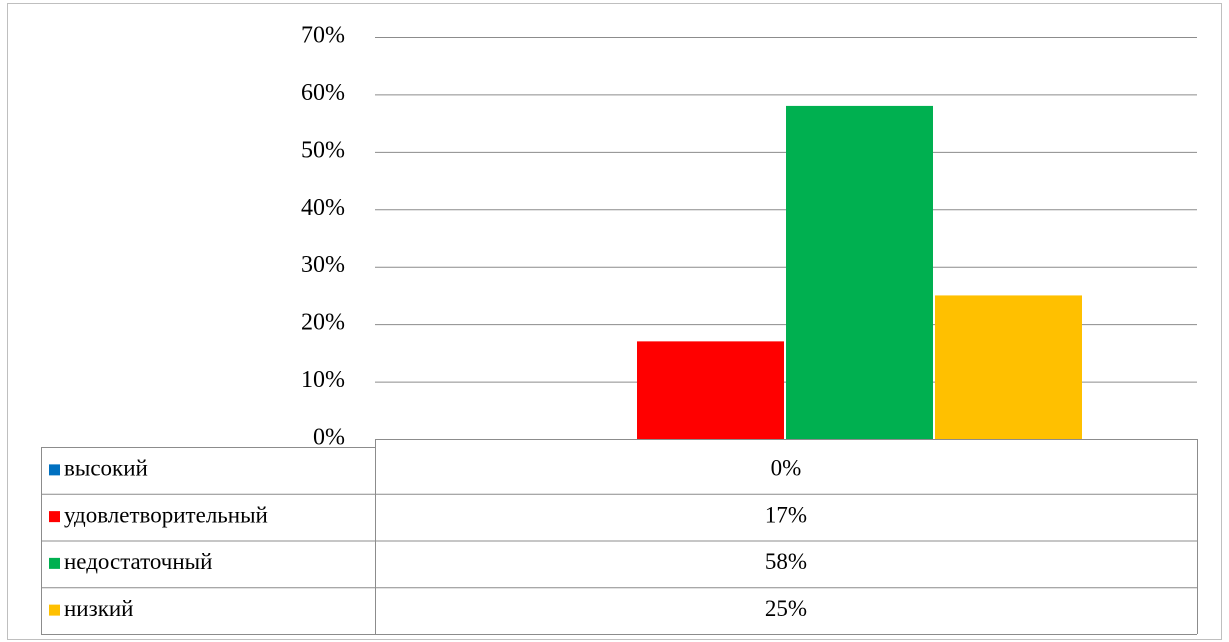 This screenshot has width=1229, height=642. Describe the element at coordinates (166, 514) in the screenshot. I see `legend-label: удовлетворительный` at that location.